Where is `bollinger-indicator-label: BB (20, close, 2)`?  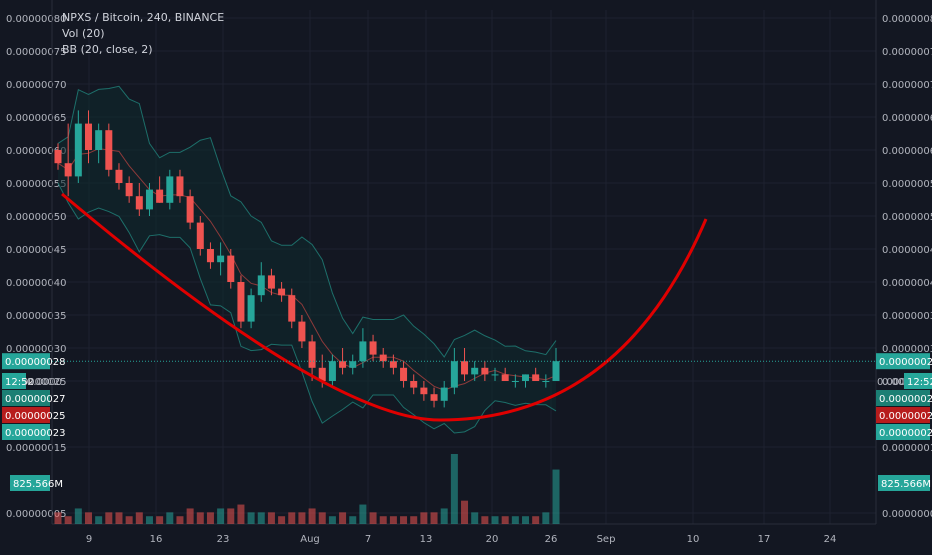
bollinger-indicator-label: BB (20, close, 2) is located at coordinates (107, 49).